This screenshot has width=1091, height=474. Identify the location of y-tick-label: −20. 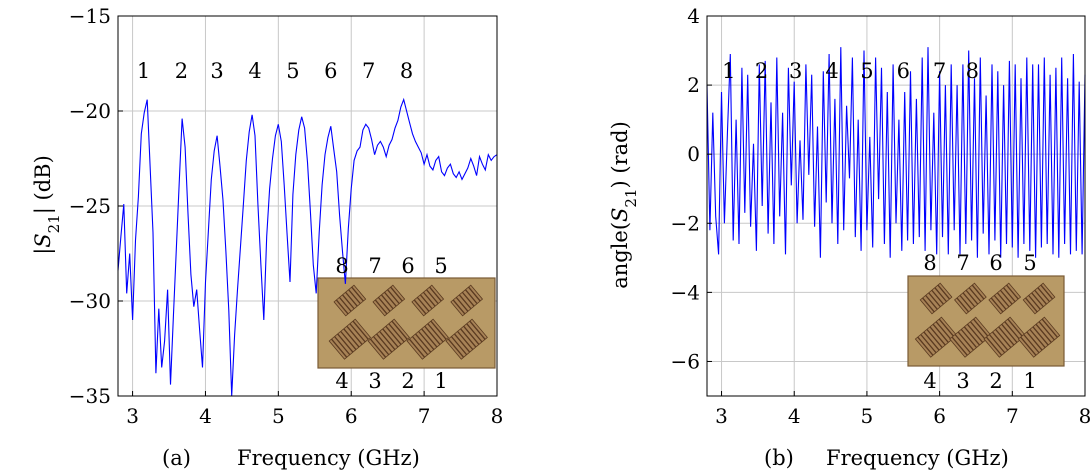
(90, 111).